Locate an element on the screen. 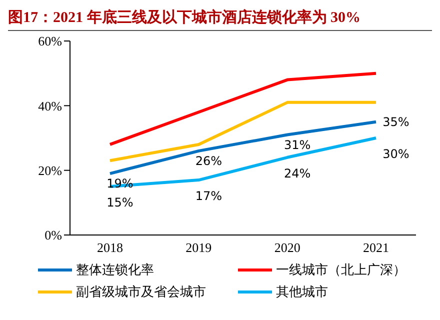  y-tick-label: 40% is located at coordinates (50, 106).